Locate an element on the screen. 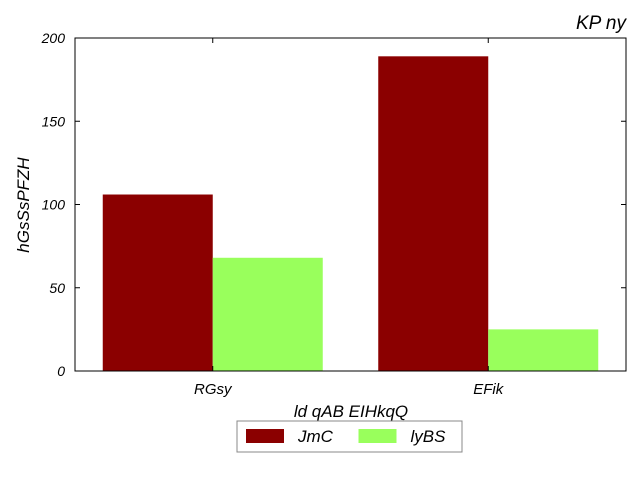 Image resolution: width=640 pixels, height=480 pixels. y-axis-label: hGsSsPFZH is located at coordinates (23, 205).